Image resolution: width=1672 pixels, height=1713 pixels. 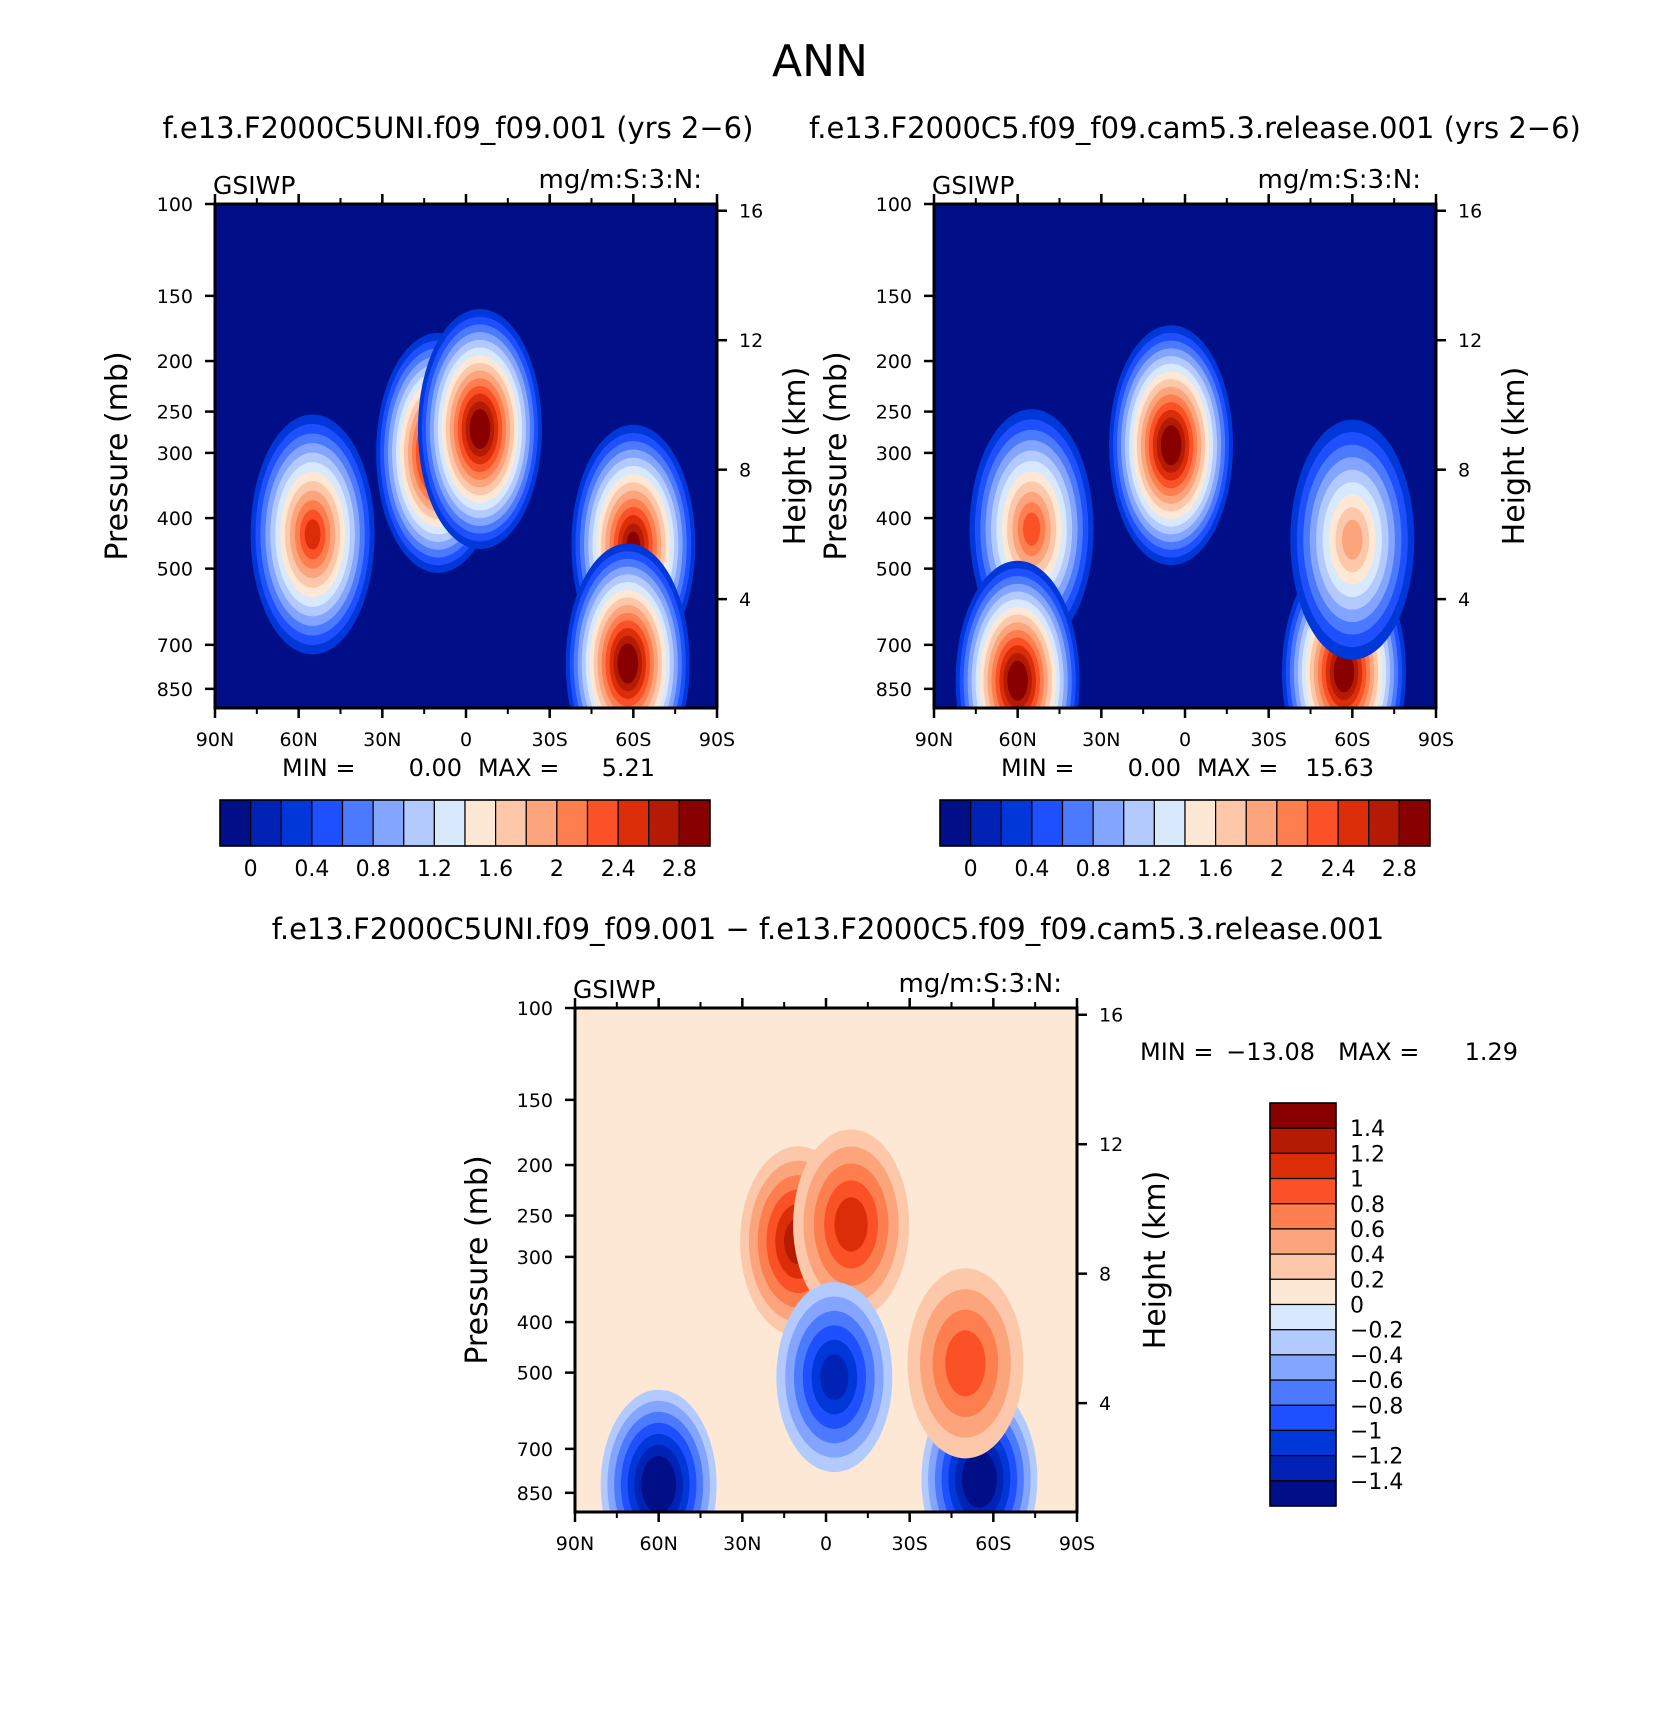 I want to click on contour-feature: SH low-level maximum, so click(x=627, y=625).